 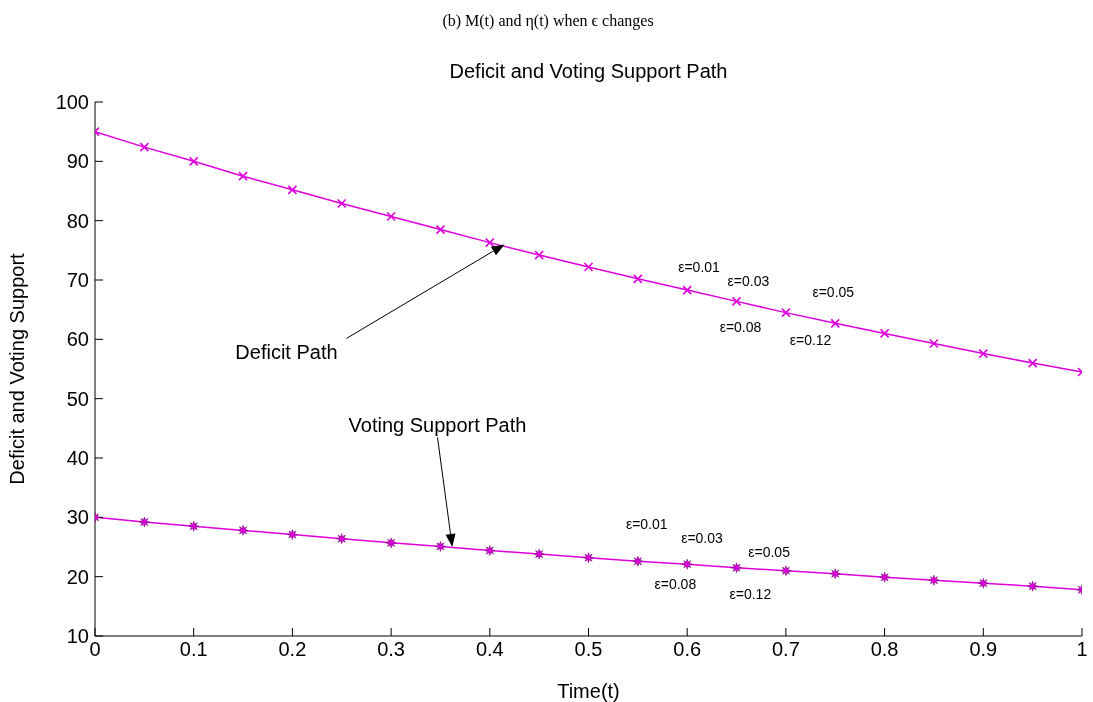 I want to click on annotation: Deficit Path, so click(x=286, y=352).